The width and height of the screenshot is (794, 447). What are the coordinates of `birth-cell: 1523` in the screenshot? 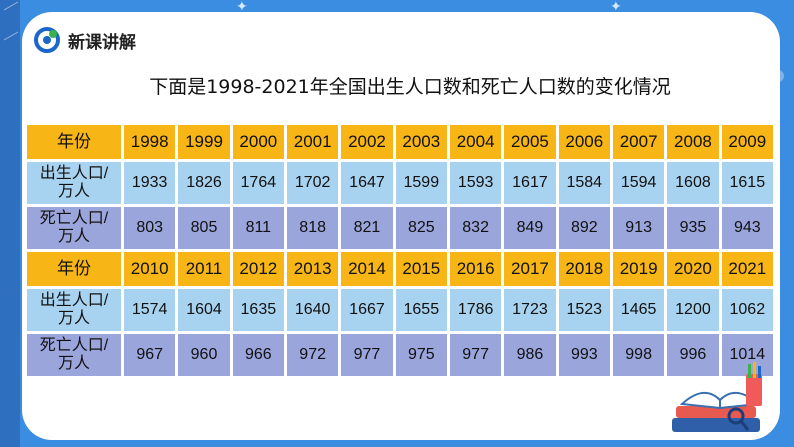 It's located at (584, 310).